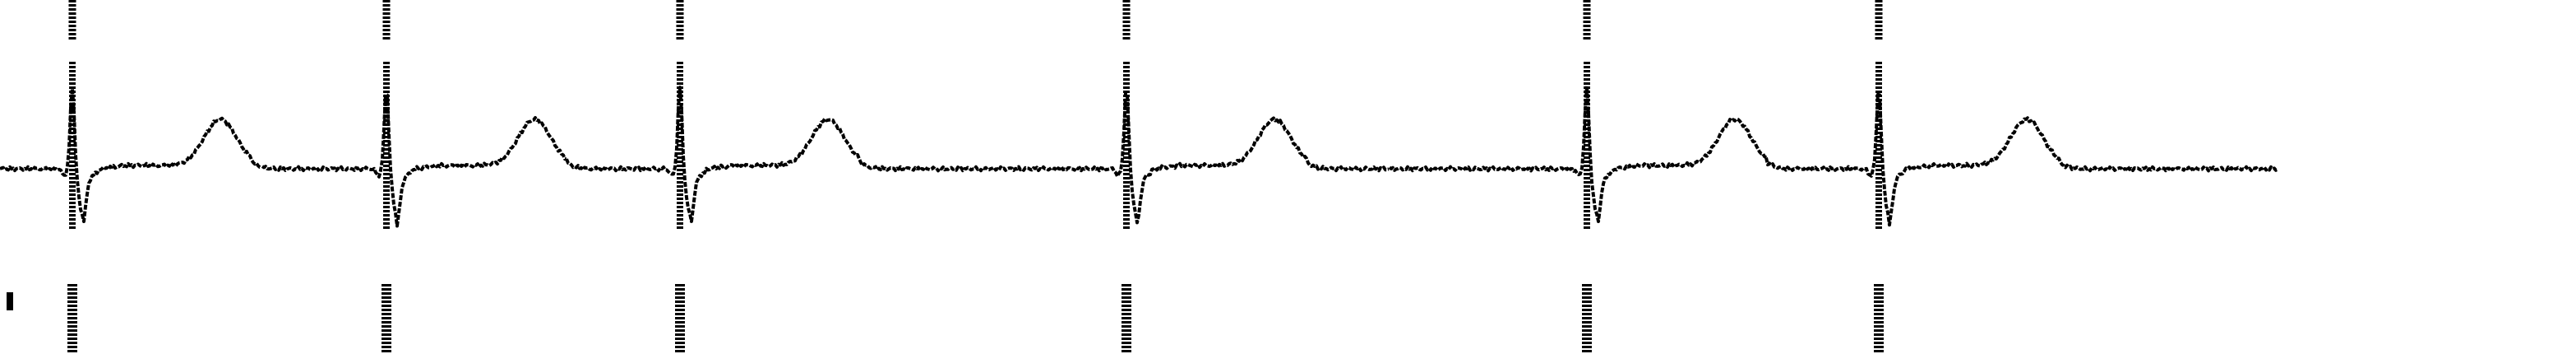 This screenshot has width=2576, height=354. What do you see at coordinates (10, 301) in the screenshot?
I see `lead-artifact-mark` at bounding box center [10, 301].